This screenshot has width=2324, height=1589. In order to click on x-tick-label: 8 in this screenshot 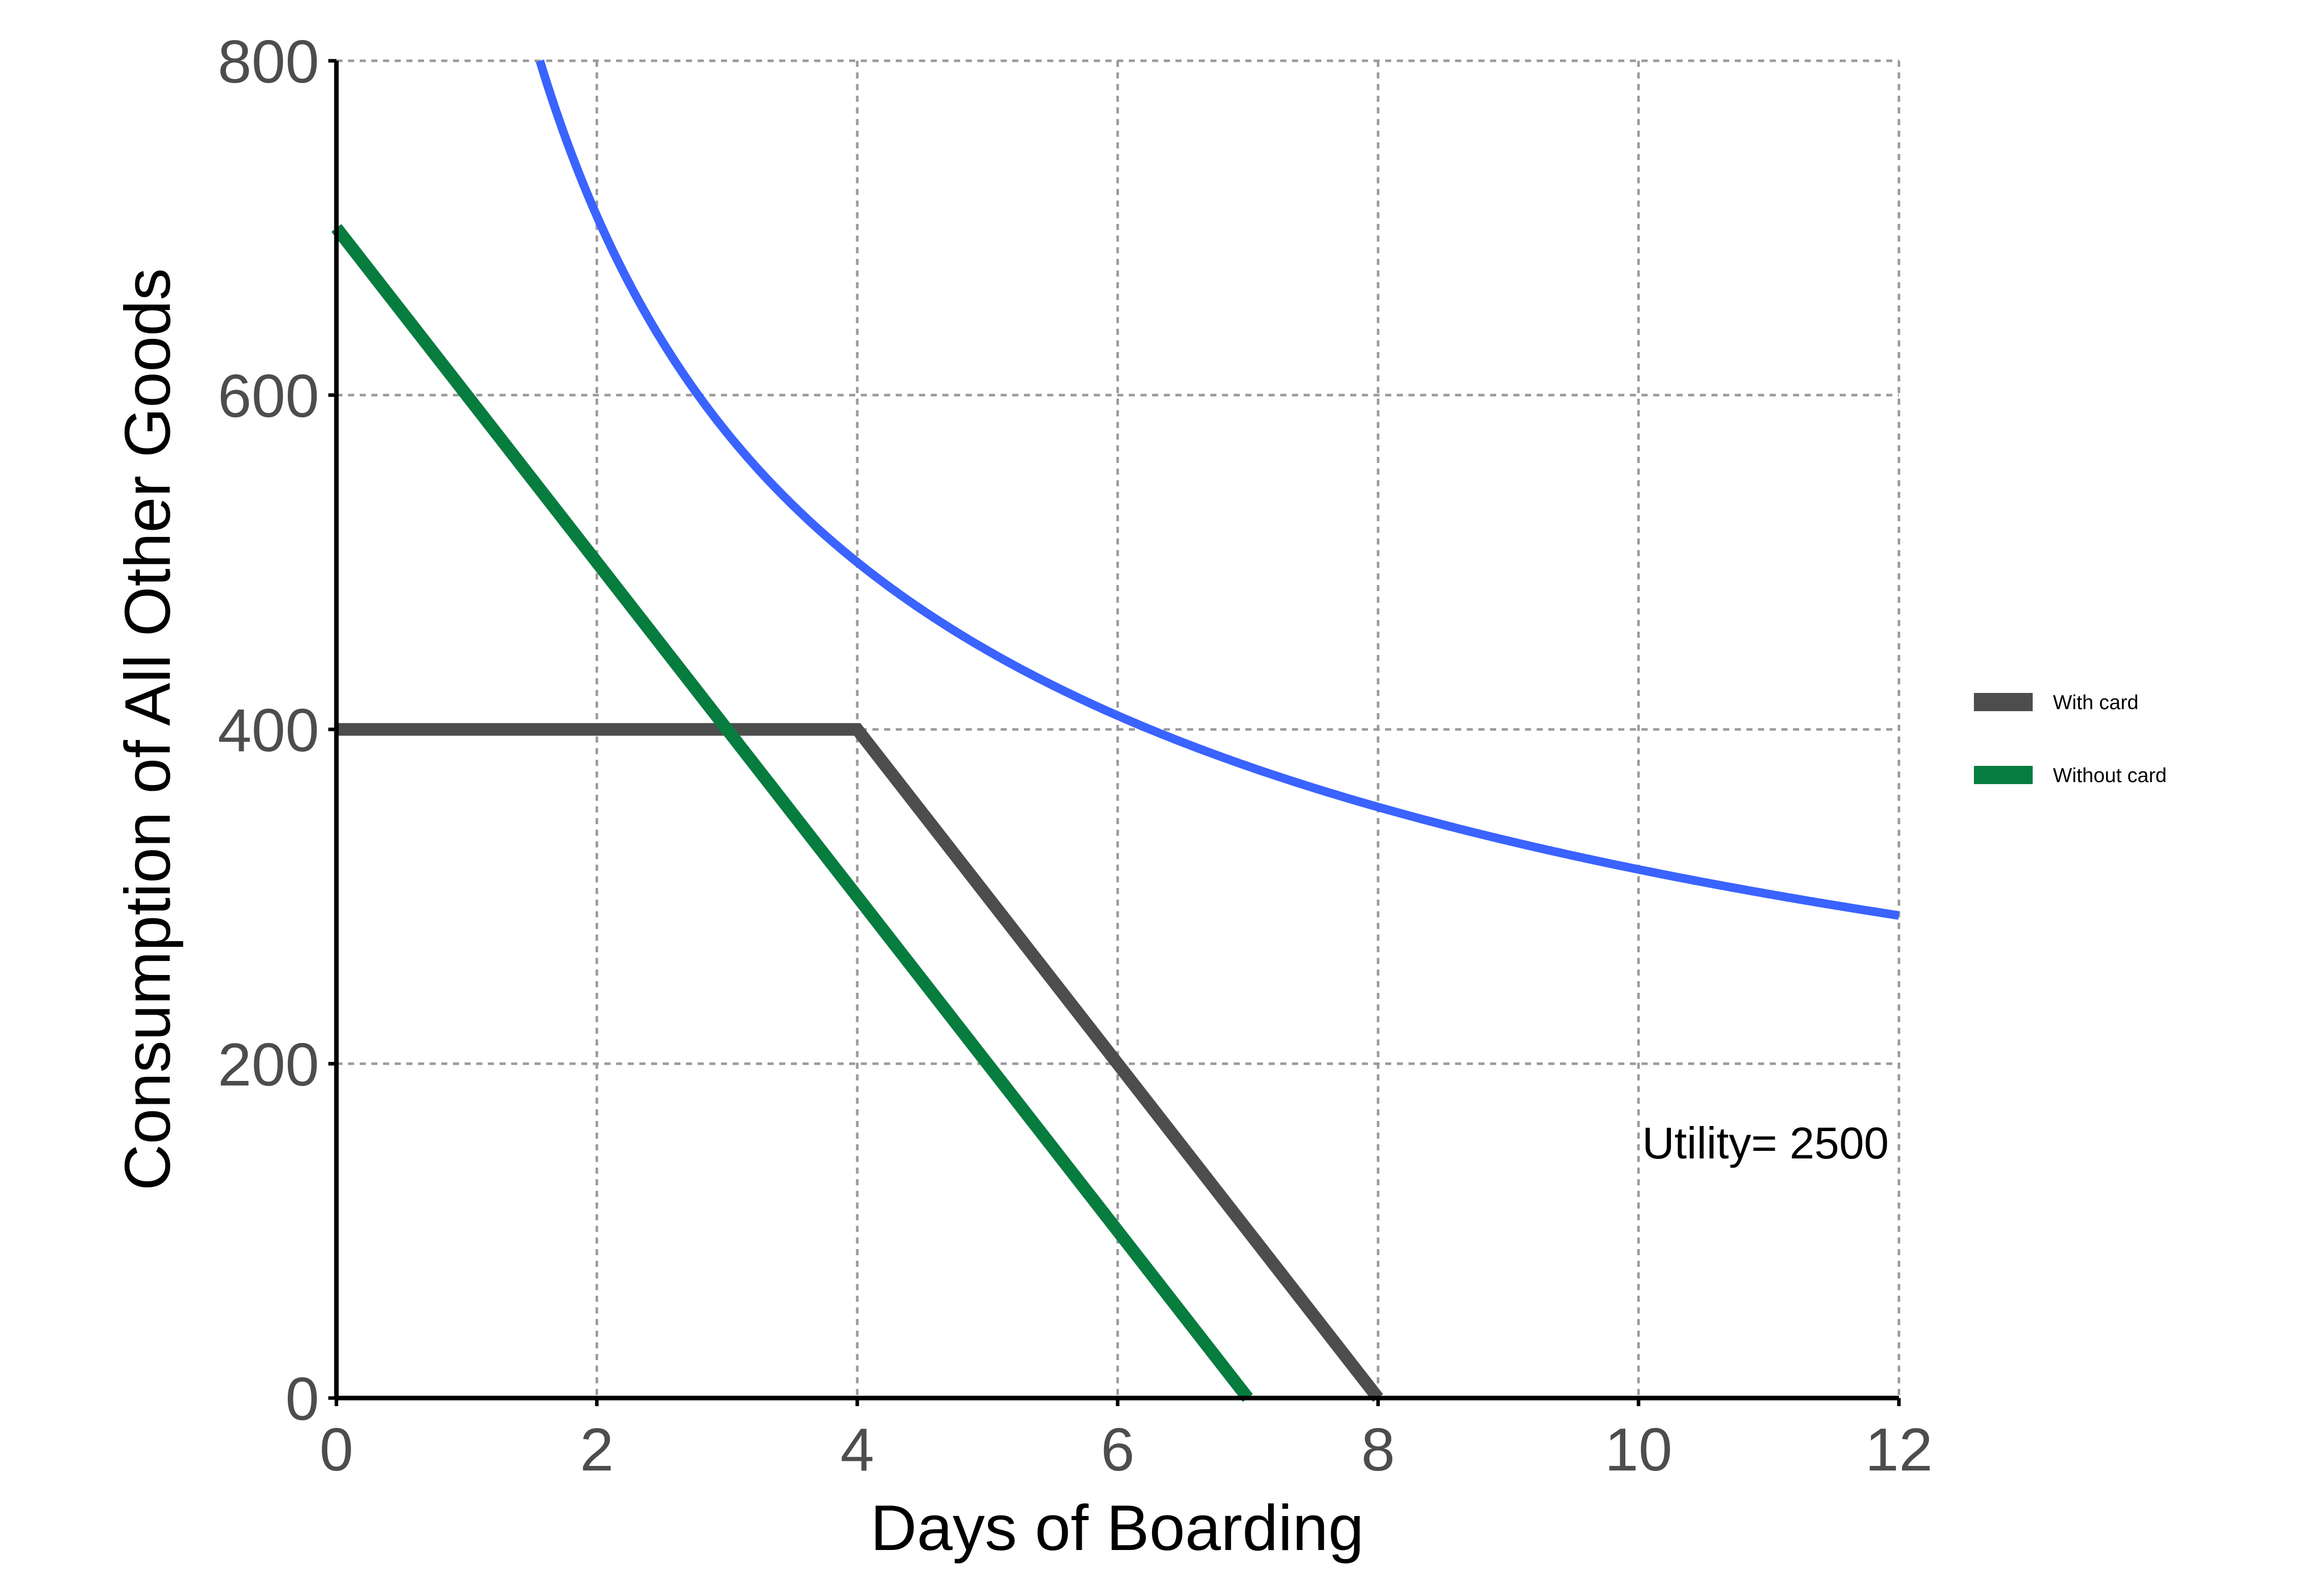, I will do `click(1378, 1450)`.